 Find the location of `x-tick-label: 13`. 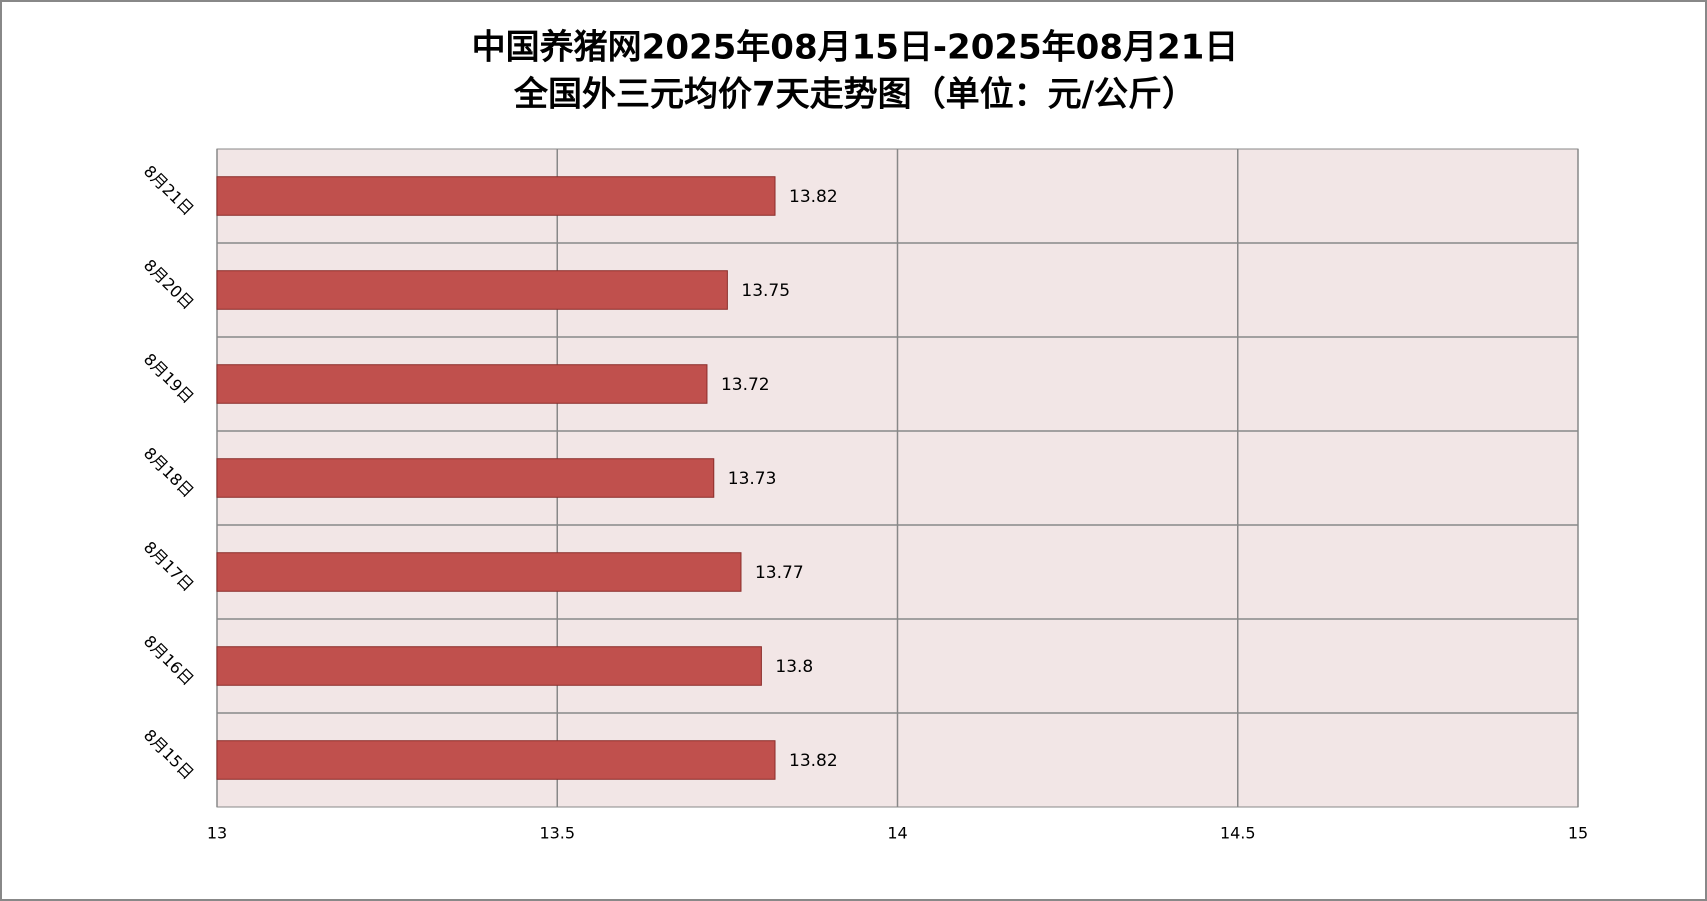

x-tick-label: 13 is located at coordinates (217, 833).